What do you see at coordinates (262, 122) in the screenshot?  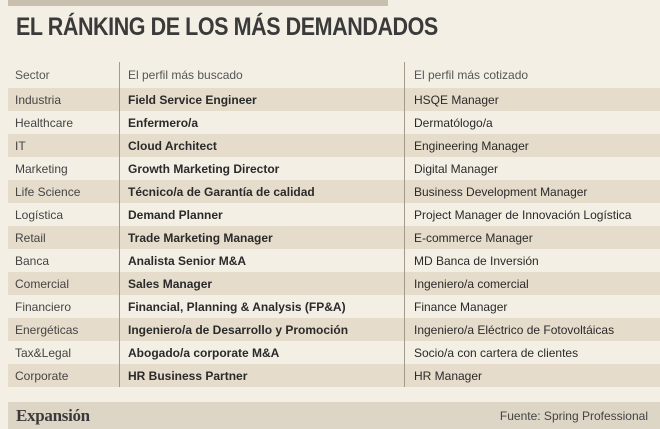 I see `cell-most-sought: Enfermero/a` at bounding box center [262, 122].